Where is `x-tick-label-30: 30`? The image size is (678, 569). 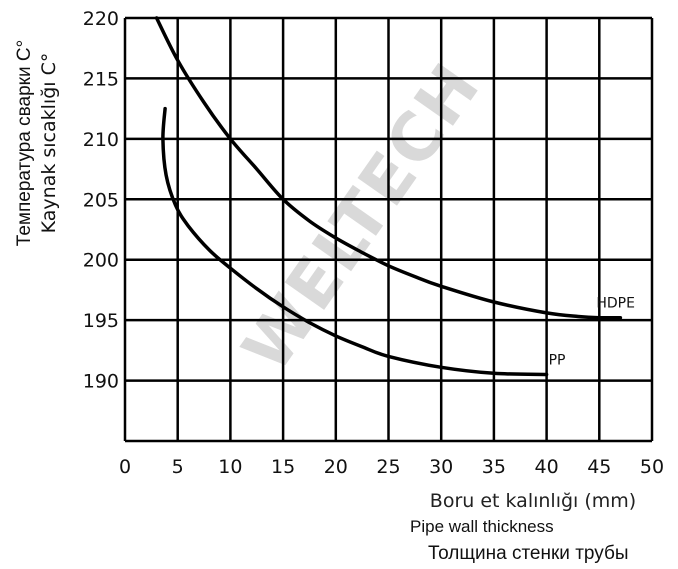
x-tick-label-30: 30 is located at coordinates (441, 467).